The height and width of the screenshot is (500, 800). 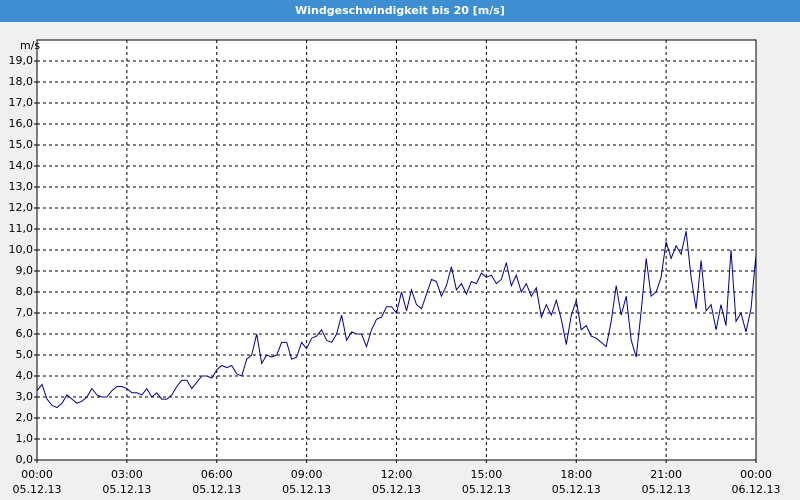 What do you see at coordinates (487, 474) in the screenshot?
I see `x-tick-label: 15:00` at bounding box center [487, 474].